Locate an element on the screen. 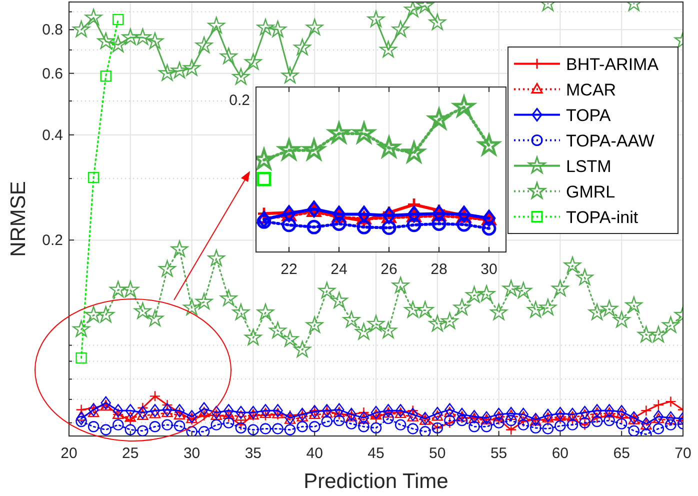 The width and height of the screenshot is (698, 496). legend-label: LSTM is located at coordinates (589, 166).